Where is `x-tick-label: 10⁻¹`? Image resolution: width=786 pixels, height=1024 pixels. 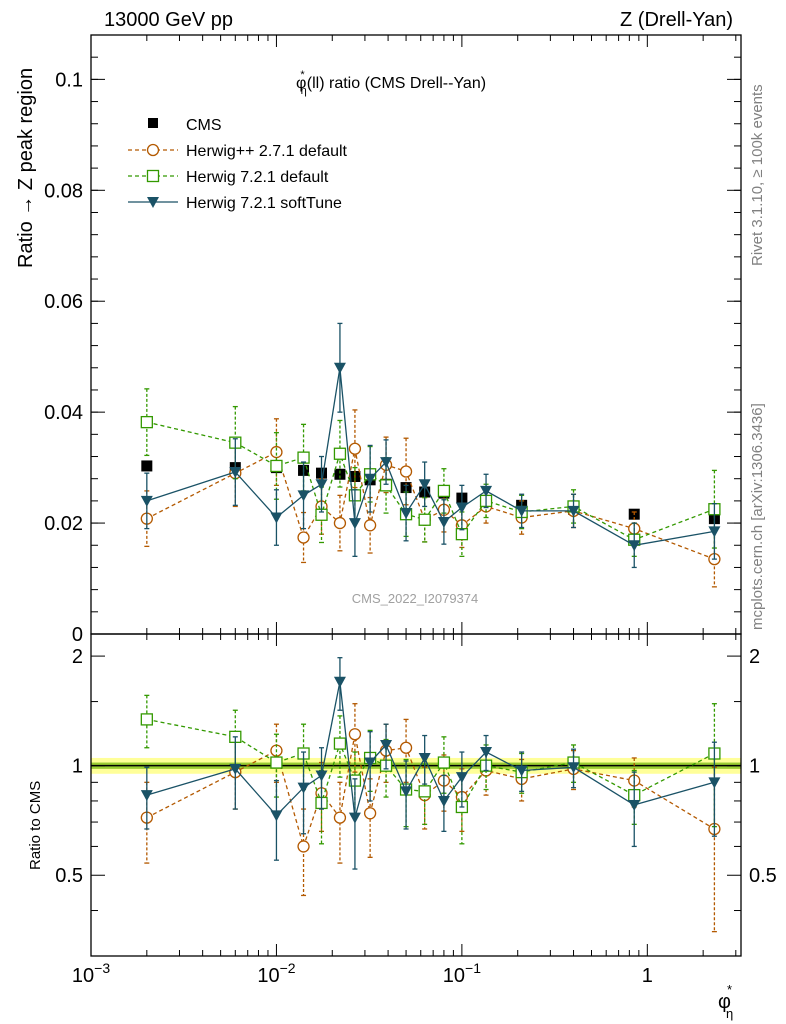 x-tick-label: 10⁻¹ is located at coordinates (462, 973).